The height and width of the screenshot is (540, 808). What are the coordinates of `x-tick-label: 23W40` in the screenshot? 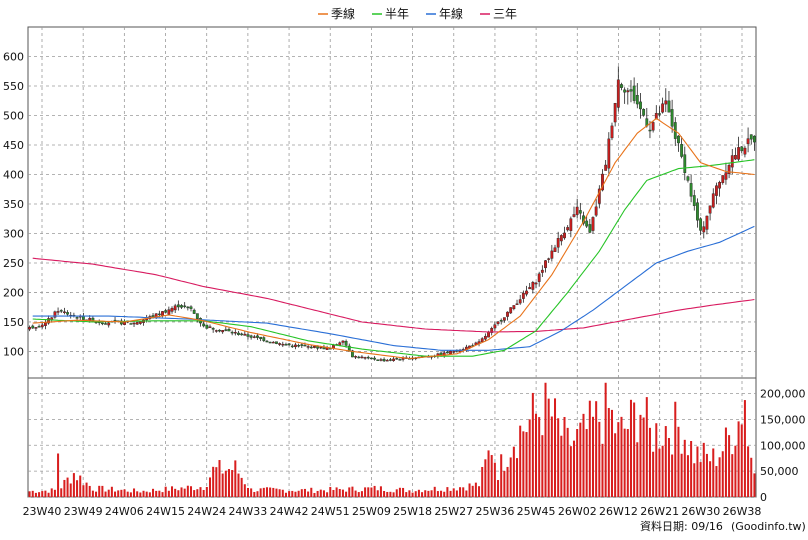 It's located at (42, 511).